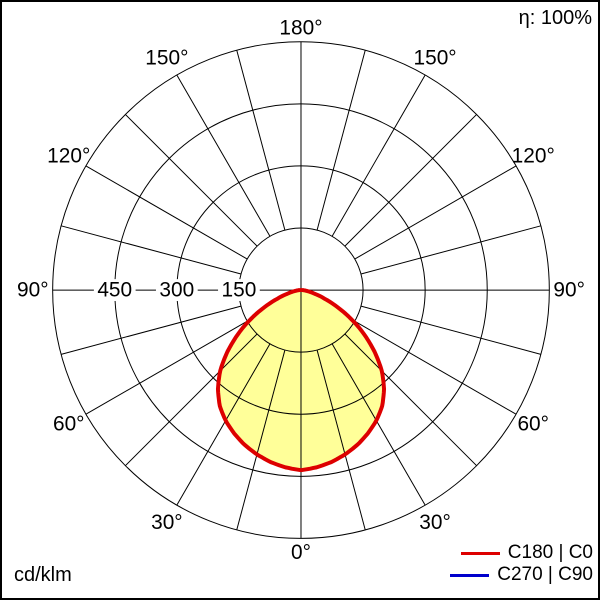 This screenshot has height=600, width=600. I want to click on legend-line-red-icon, so click(480, 553).